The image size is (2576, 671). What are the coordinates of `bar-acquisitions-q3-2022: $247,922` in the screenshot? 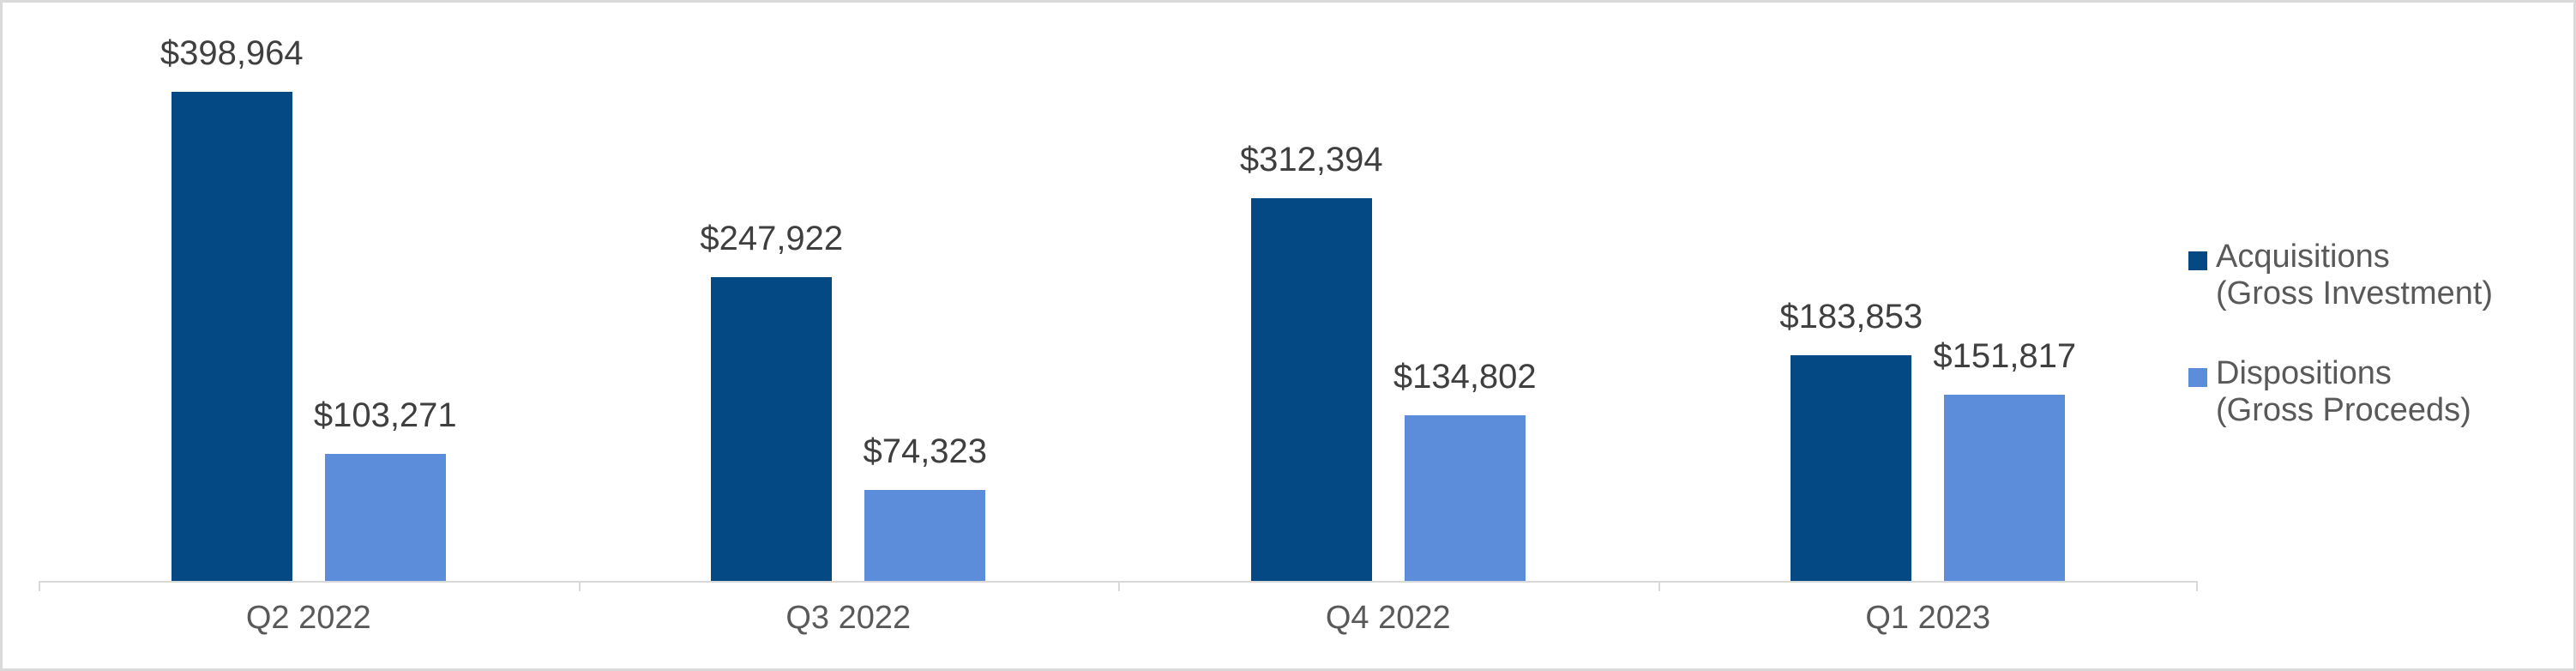 It's located at (771, 401).